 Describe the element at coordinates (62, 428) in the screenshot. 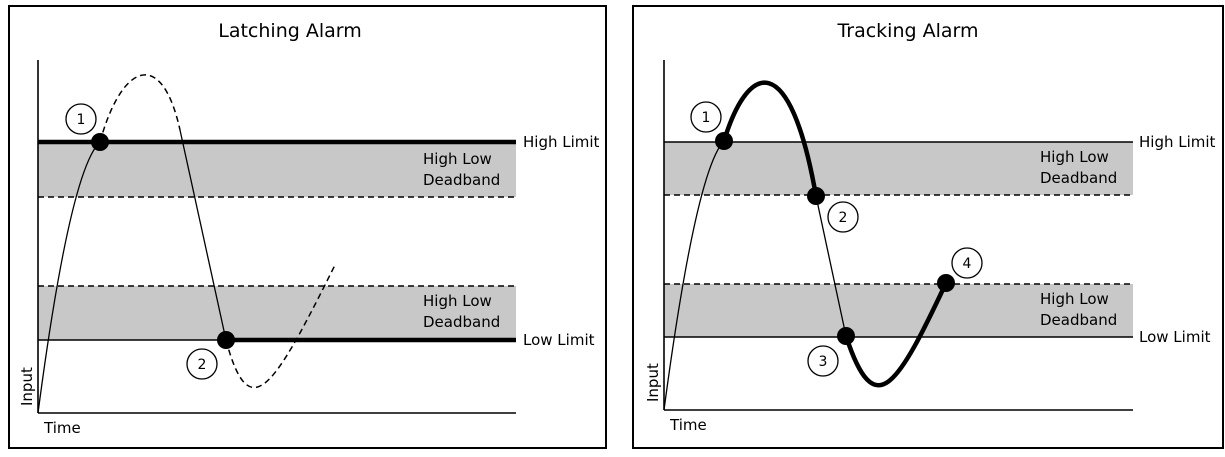

I see `latching-x-axis-label: Time` at that location.